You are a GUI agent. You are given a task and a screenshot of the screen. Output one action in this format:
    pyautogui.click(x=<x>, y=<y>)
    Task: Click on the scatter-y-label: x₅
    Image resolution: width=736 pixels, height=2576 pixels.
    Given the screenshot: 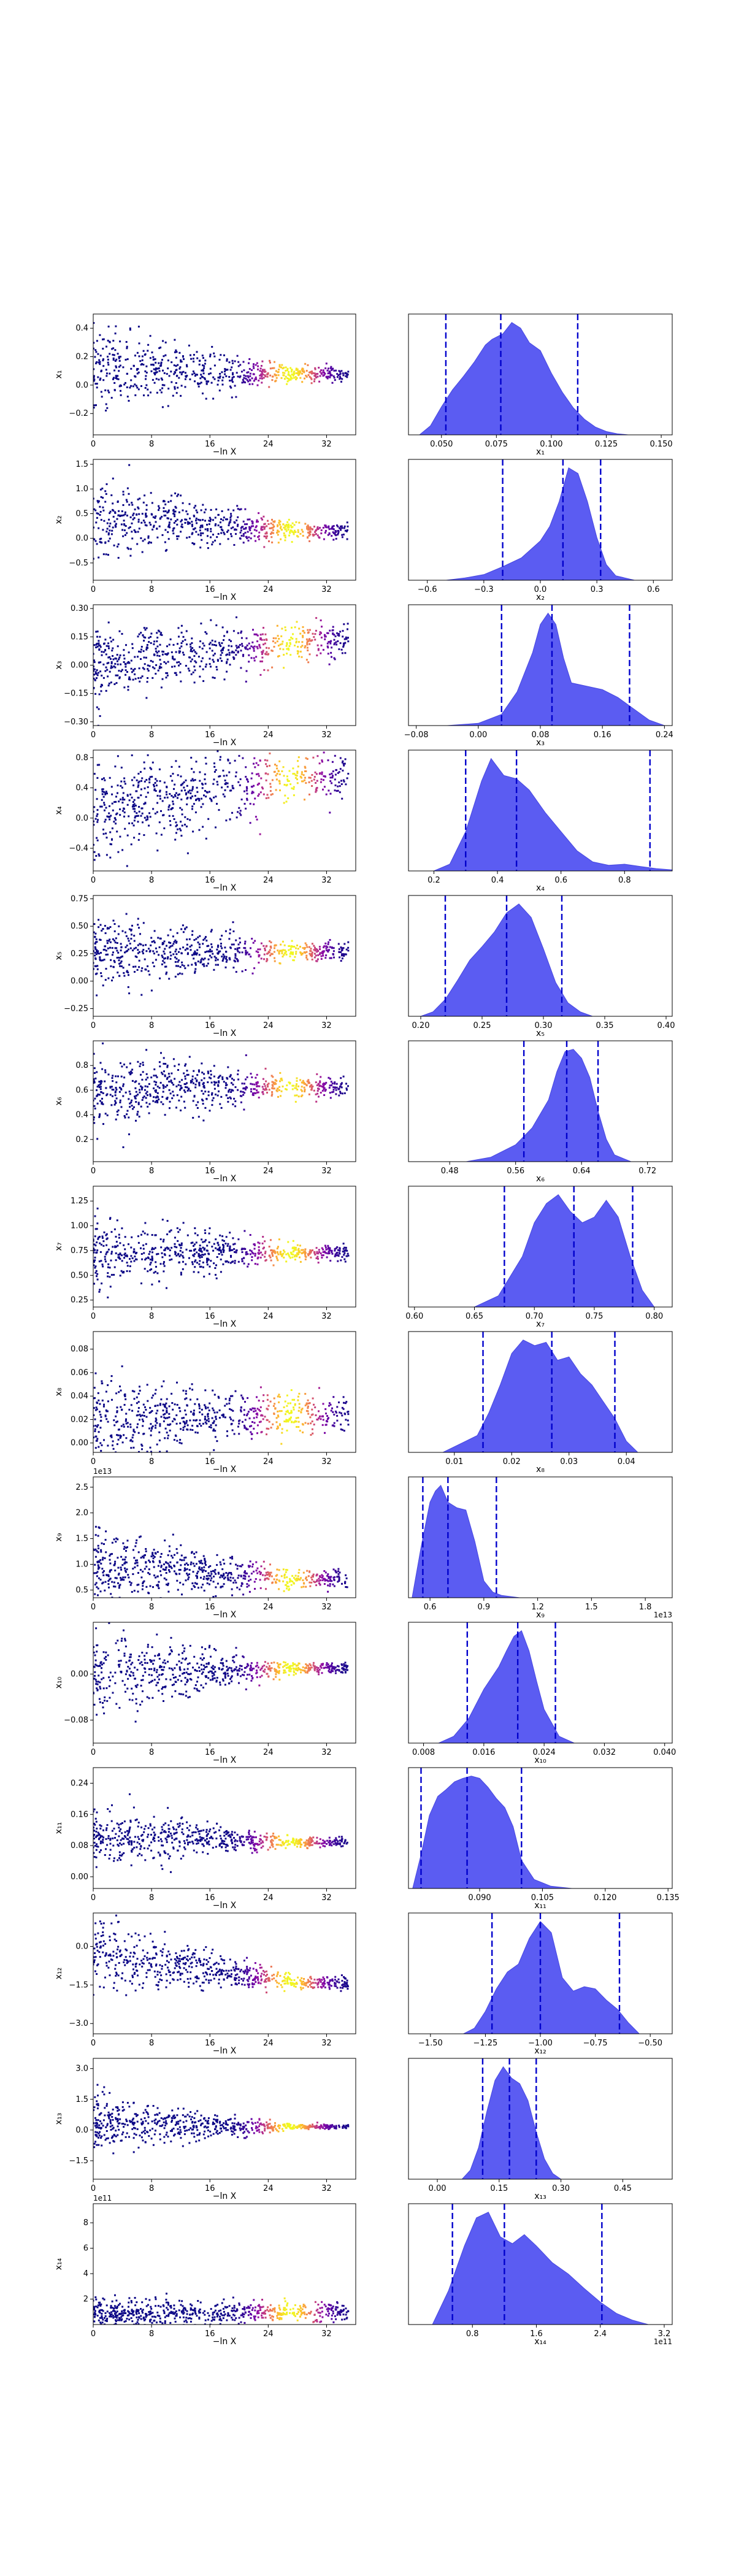 What is the action you would take?
    pyautogui.click(x=59, y=956)
    